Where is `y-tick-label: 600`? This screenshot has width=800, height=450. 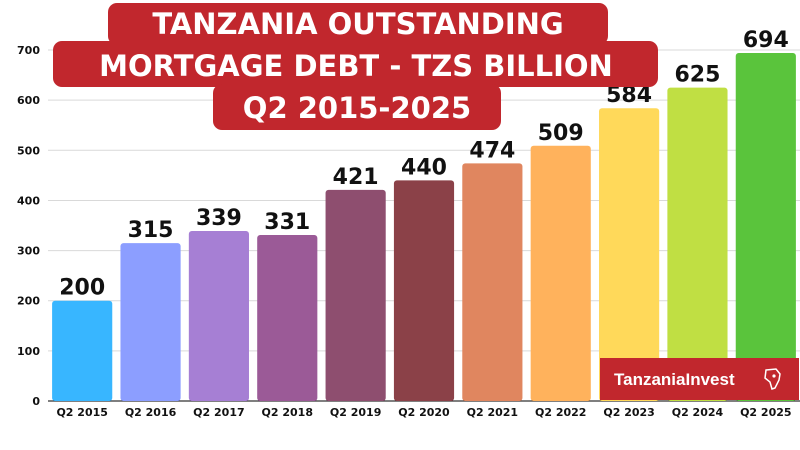
y-tick-label: 600 is located at coordinates (28, 100).